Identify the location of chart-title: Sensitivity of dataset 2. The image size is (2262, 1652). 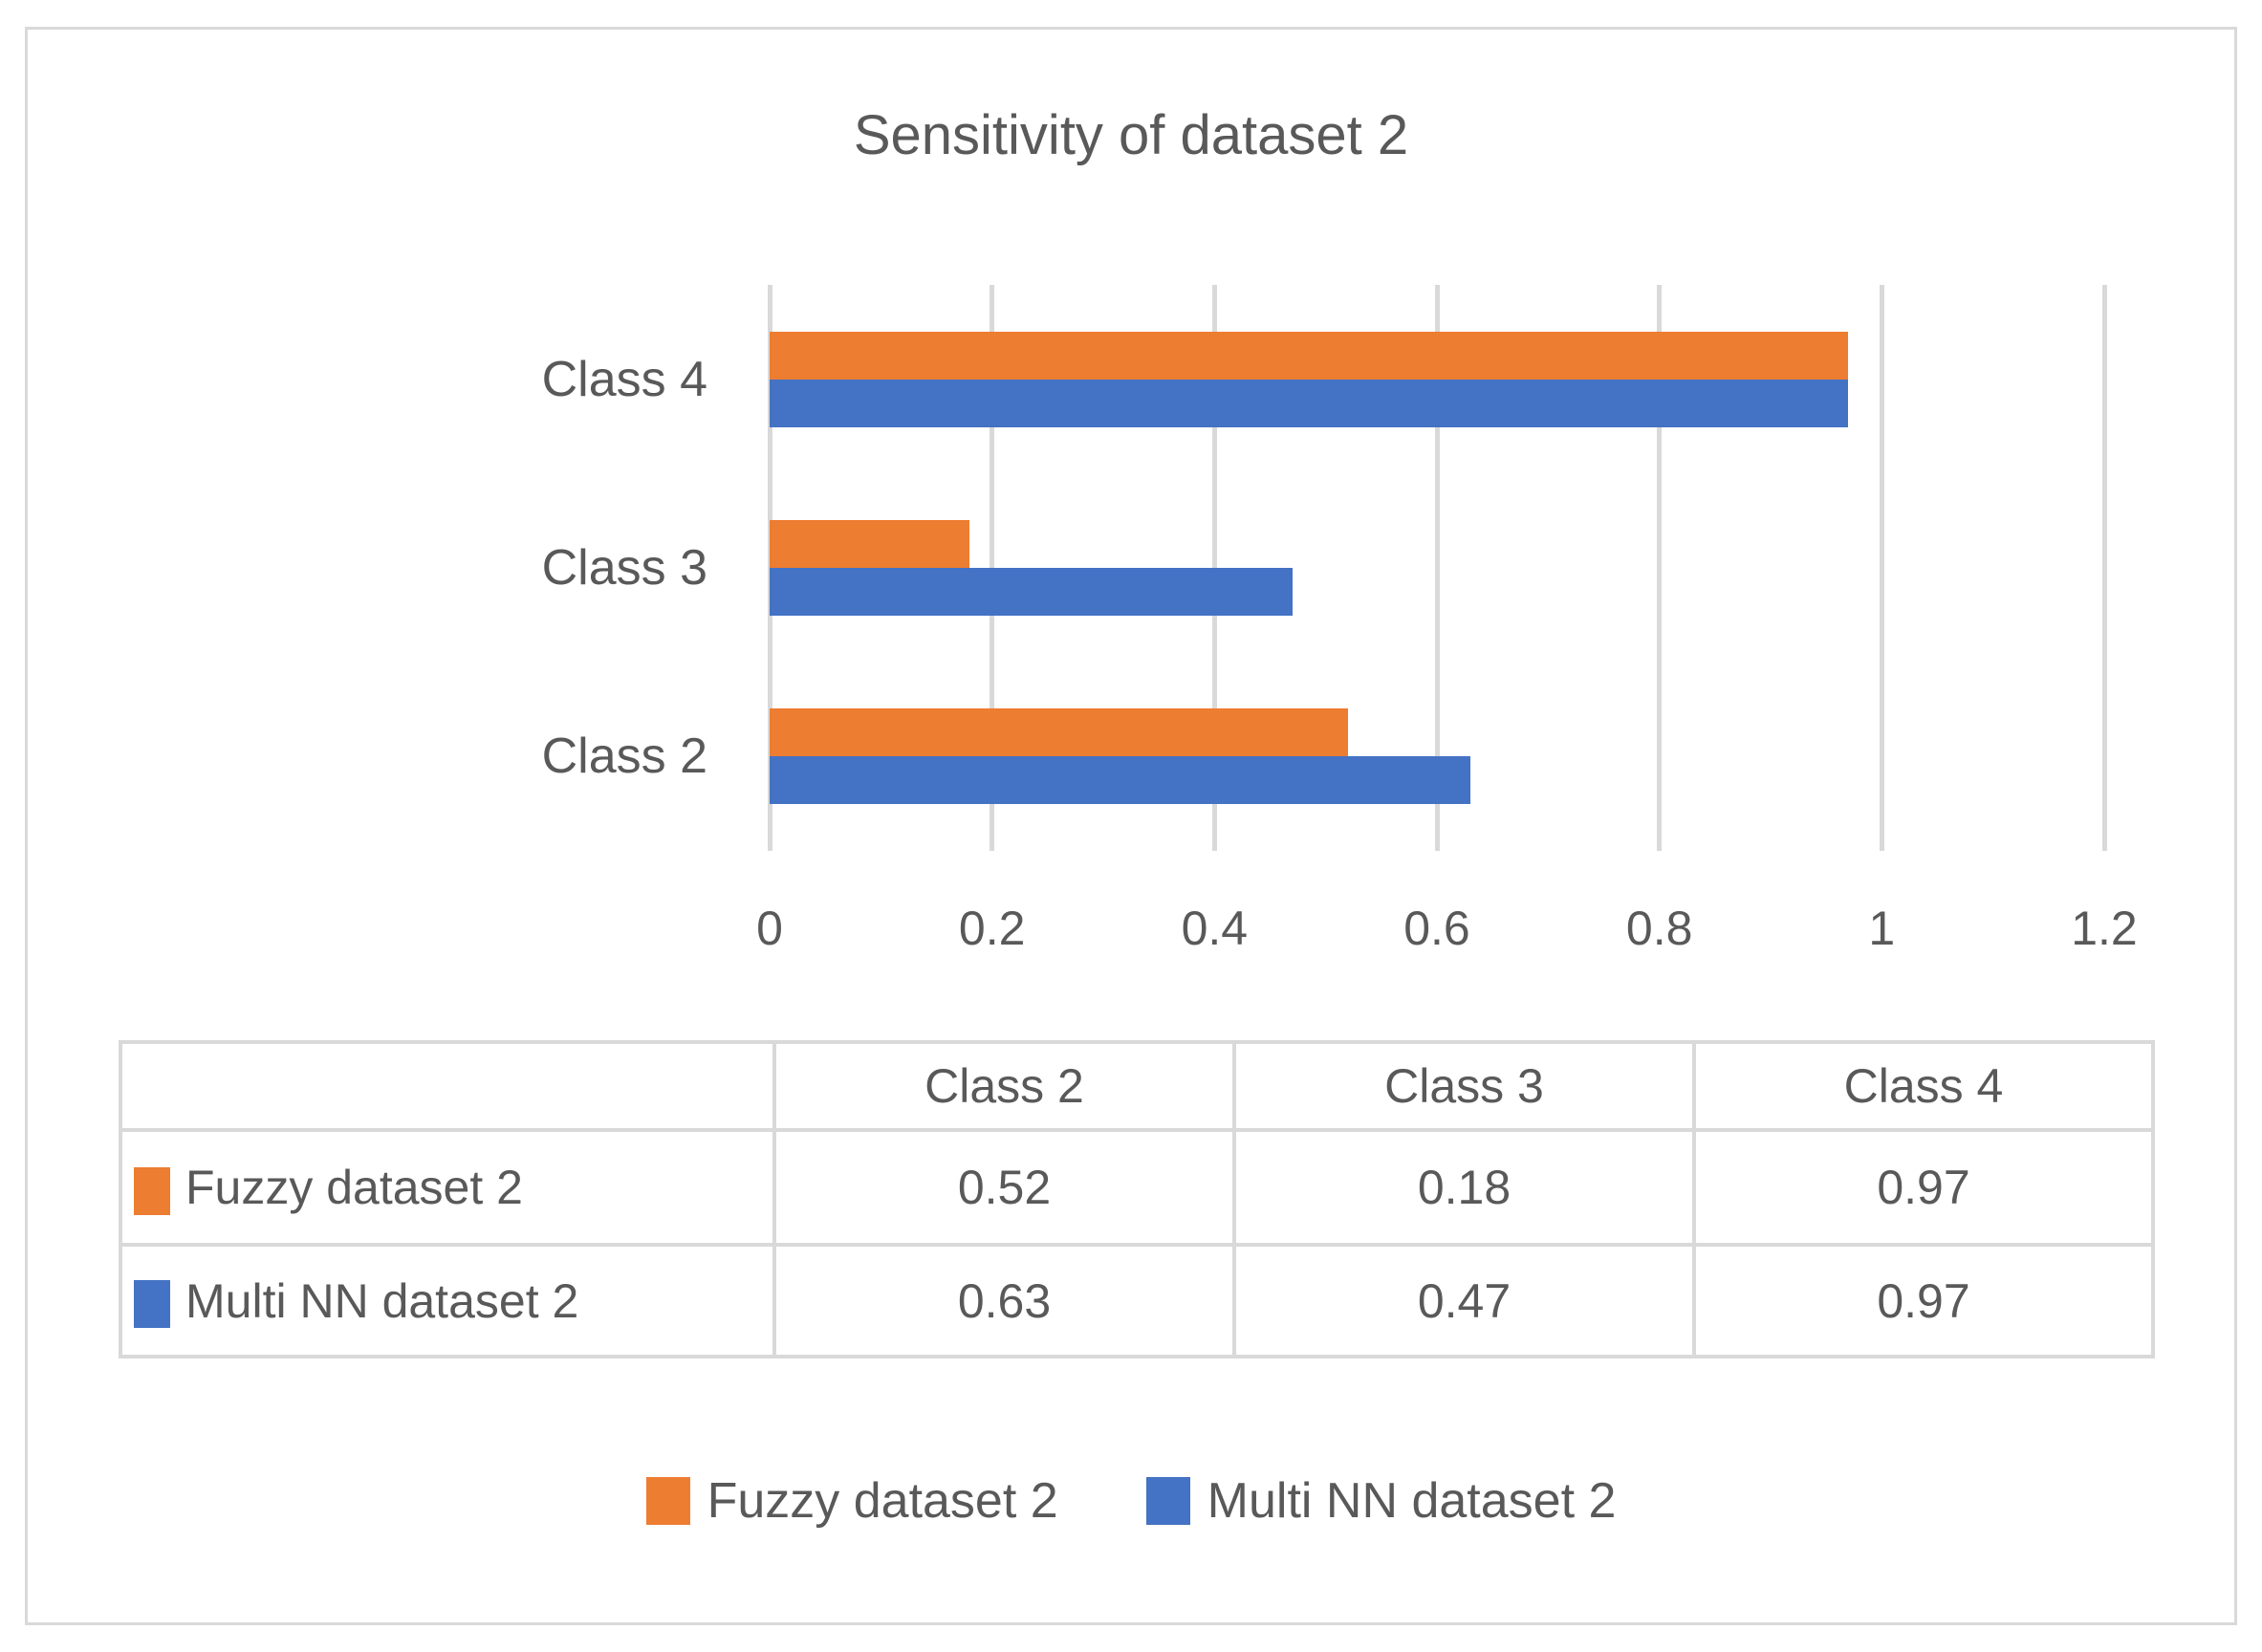
(1131, 135).